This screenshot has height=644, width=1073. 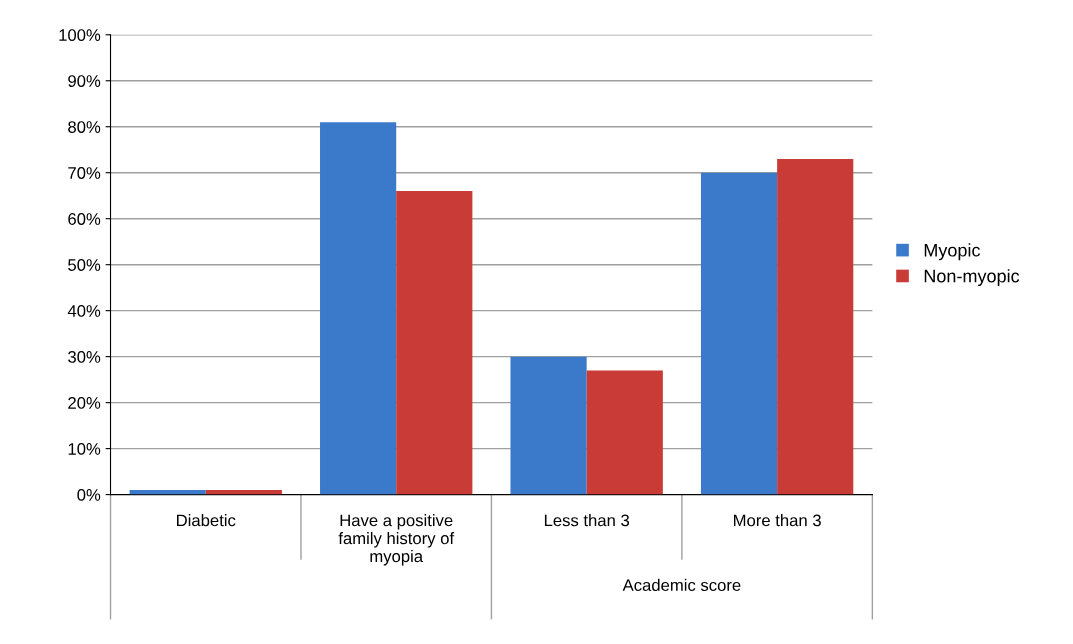 What do you see at coordinates (972, 278) in the screenshot?
I see `legend-label: Non-myopic` at bounding box center [972, 278].